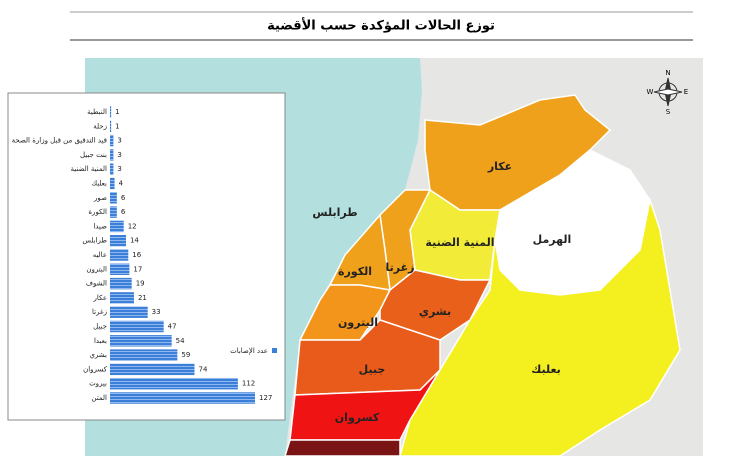  Describe the element at coordinates (358, 322) in the screenshot. I see `region-label: البترون` at that location.